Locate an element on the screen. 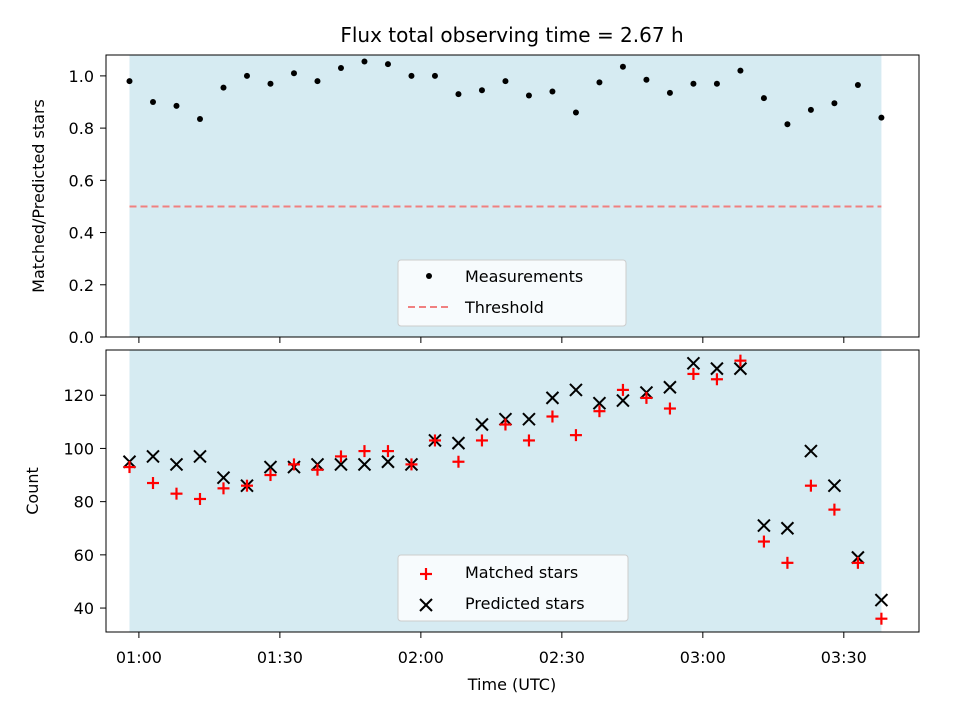  top-y-tick-label: 0.4 is located at coordinates (81, 233).